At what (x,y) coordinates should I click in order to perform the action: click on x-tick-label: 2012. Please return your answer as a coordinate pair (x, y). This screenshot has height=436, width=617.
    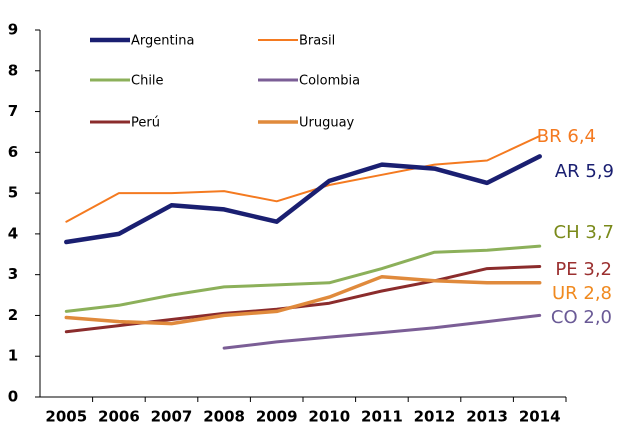
    Looking at the image, I should click on (435, 417).